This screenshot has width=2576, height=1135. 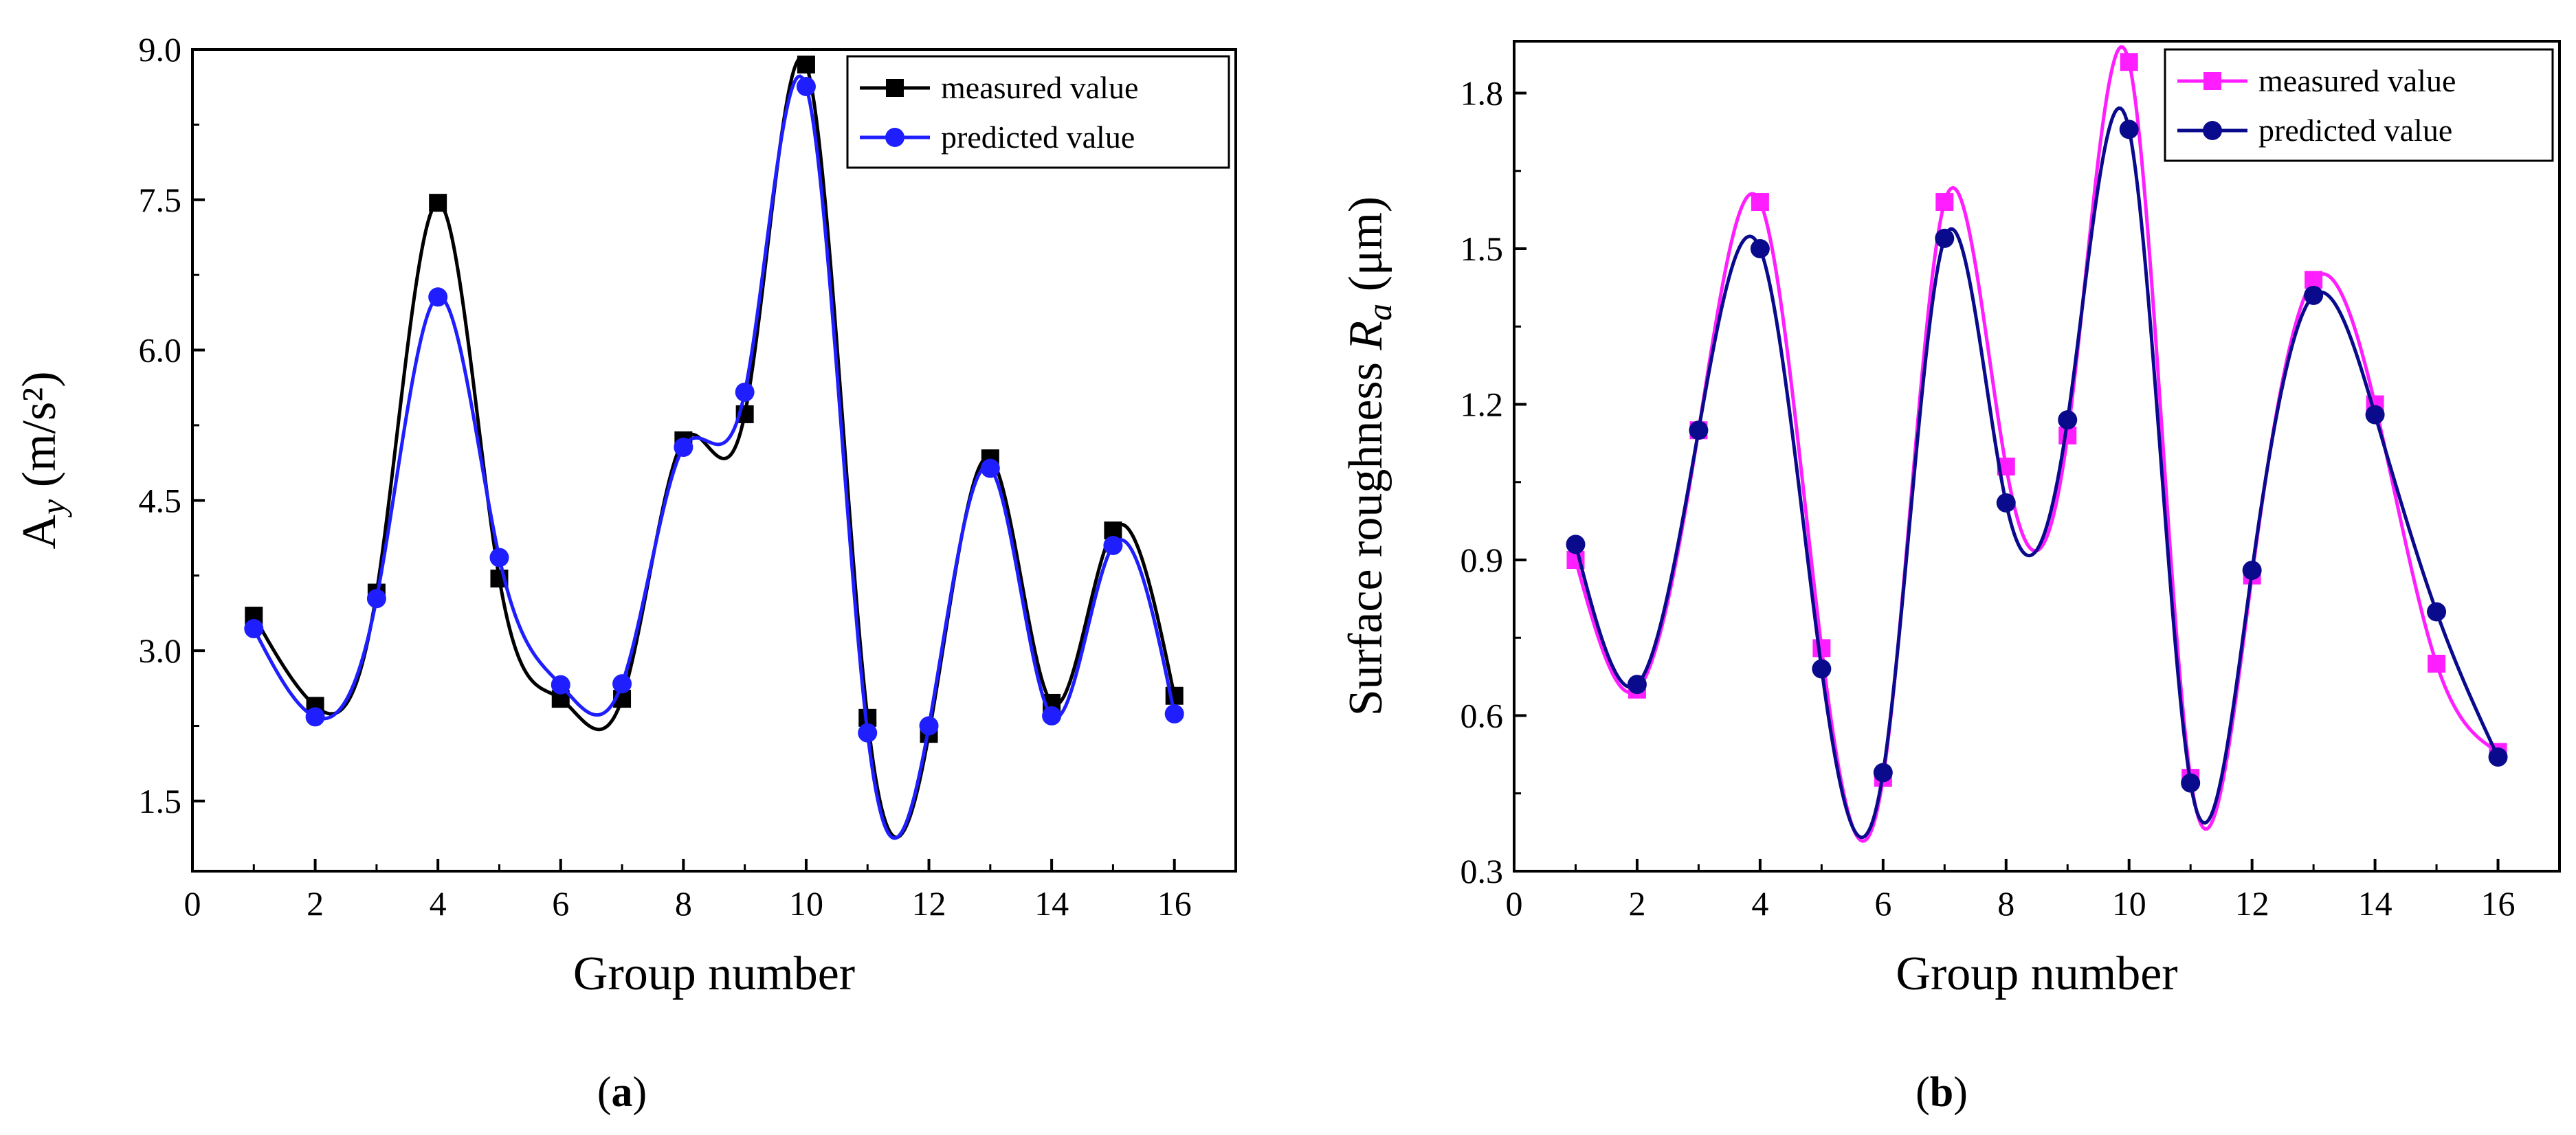 What do you see at coordinates (160, 350) in the screenshot?
I see `y-tick-label: 6.0` at bounding box center [160, 350].